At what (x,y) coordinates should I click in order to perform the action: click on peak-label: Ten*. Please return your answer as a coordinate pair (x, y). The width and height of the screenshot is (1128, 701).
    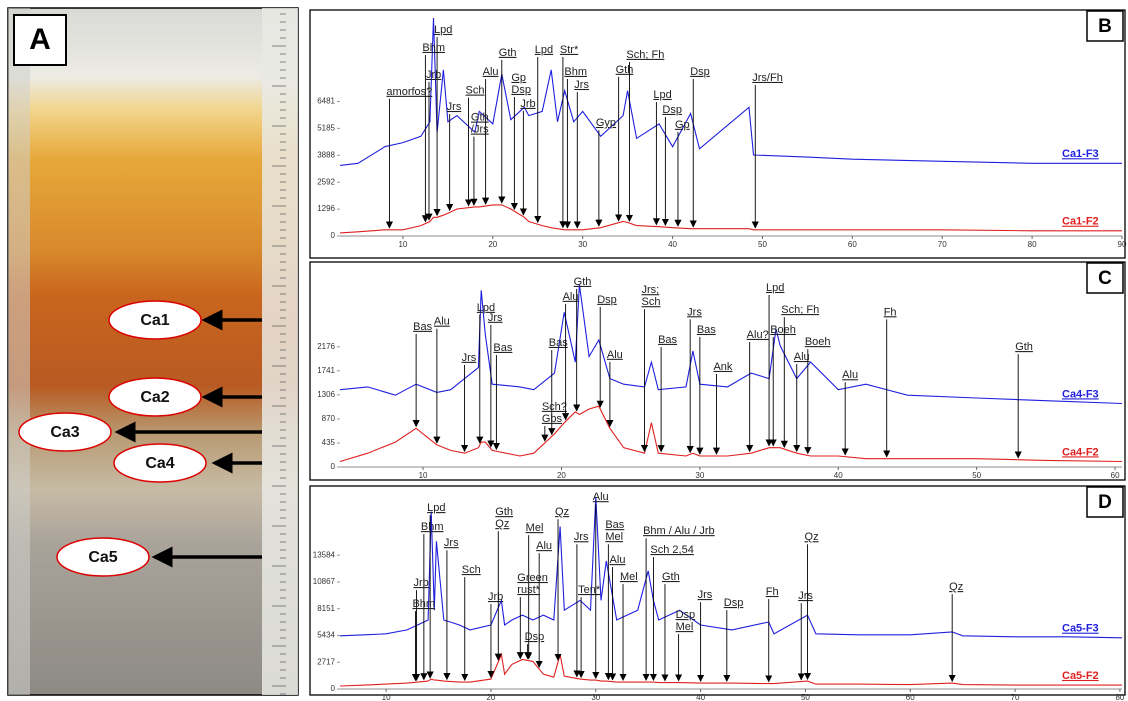
    Looking at the image, I should click on (589, 590).